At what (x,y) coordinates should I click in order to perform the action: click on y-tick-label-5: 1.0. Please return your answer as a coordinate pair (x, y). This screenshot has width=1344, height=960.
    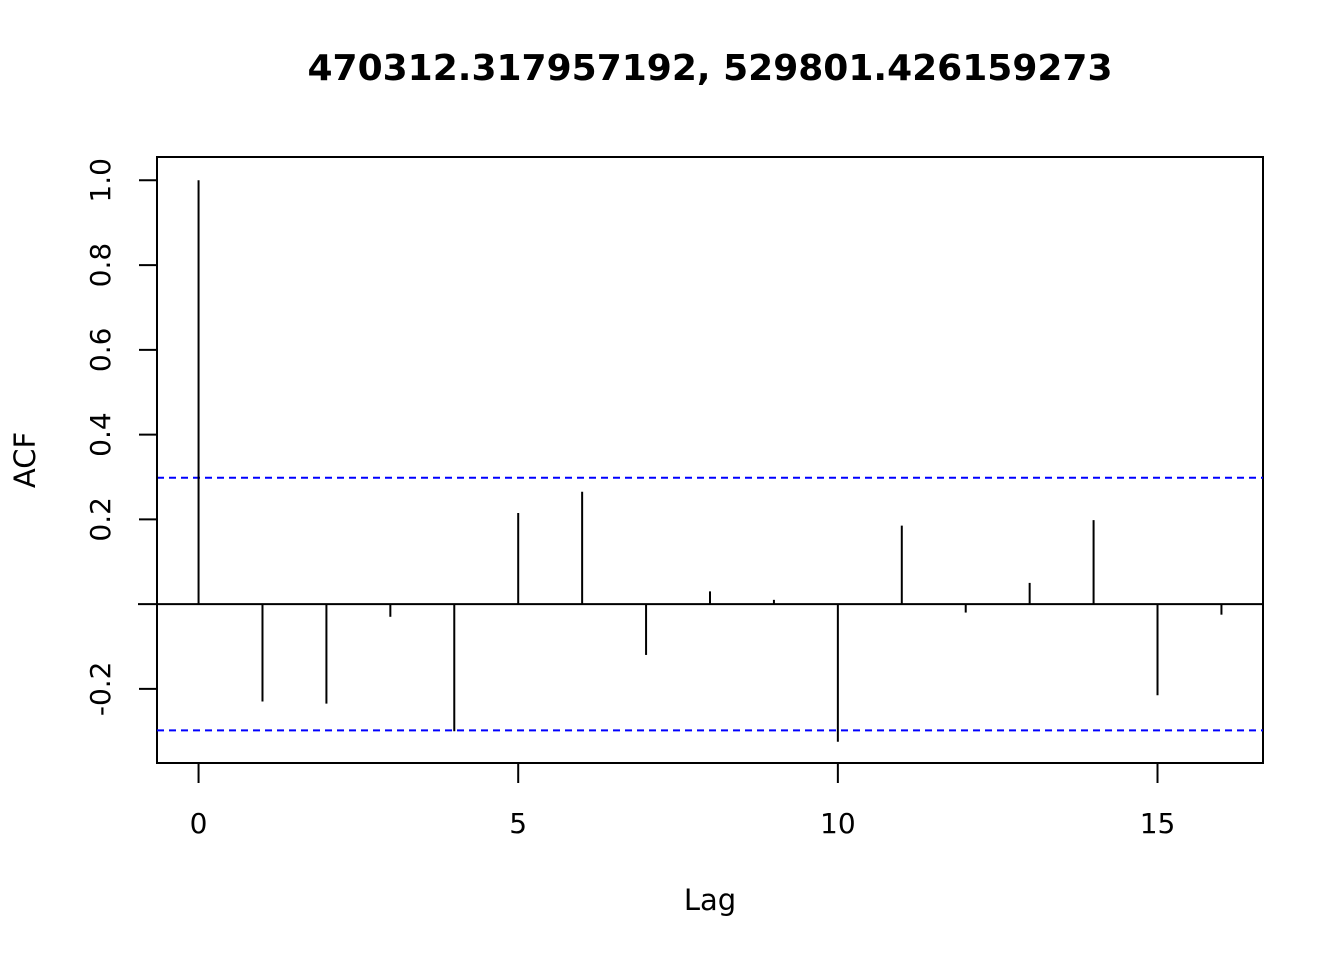
    Looking at the image, I should click on (100, 180).